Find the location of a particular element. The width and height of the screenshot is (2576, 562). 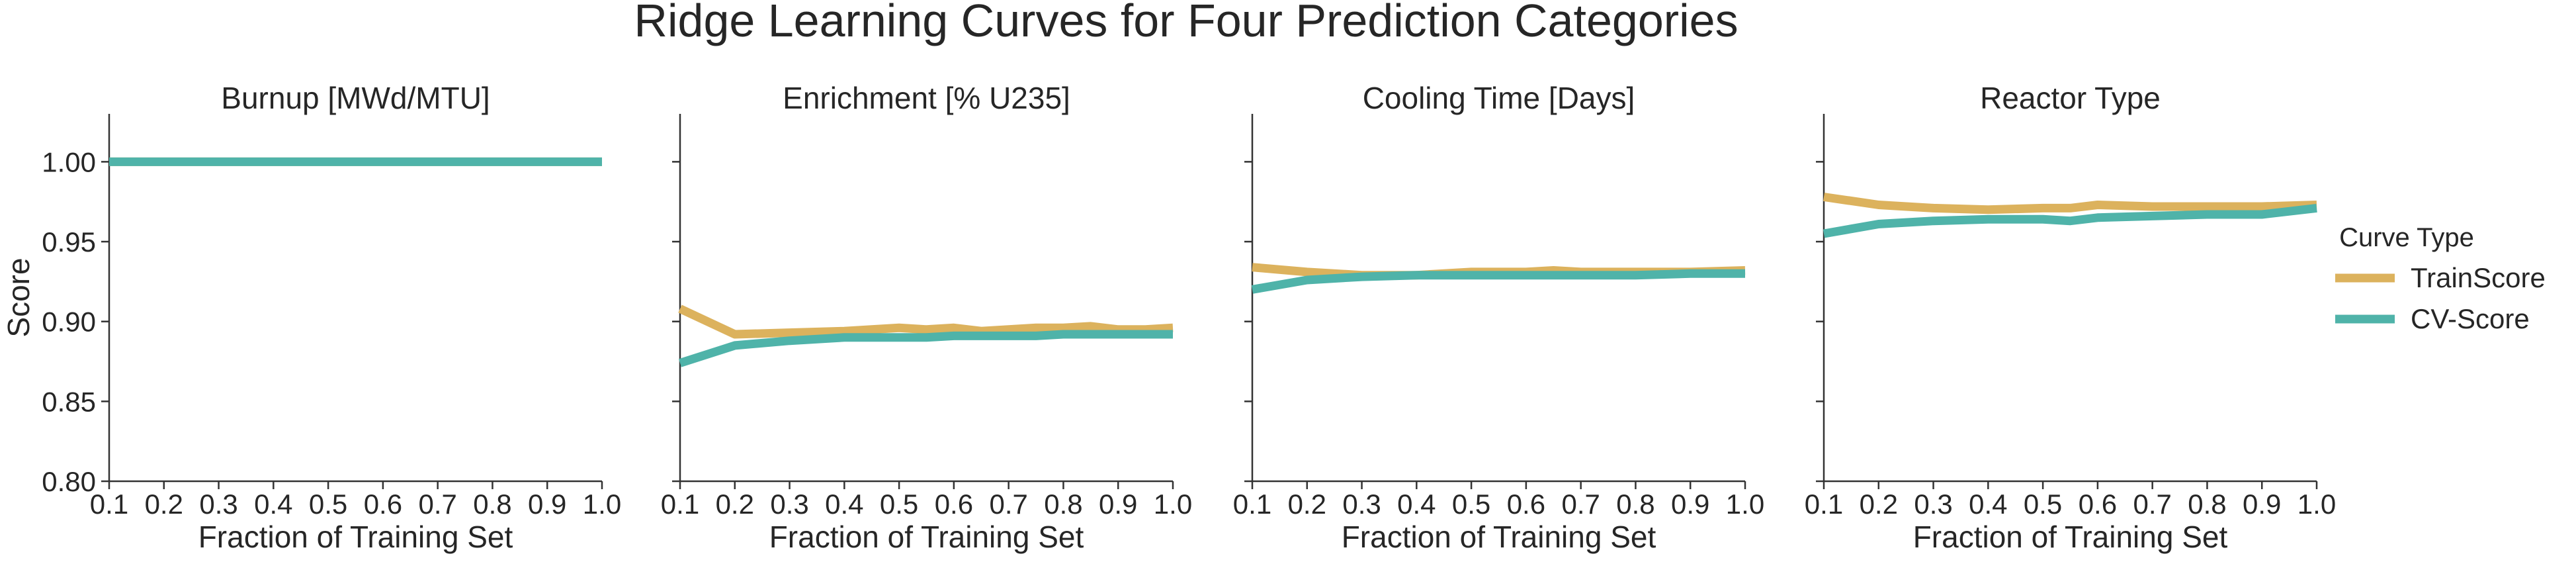

y-tick-label: 1.00 is located at coordinates (69, 162).